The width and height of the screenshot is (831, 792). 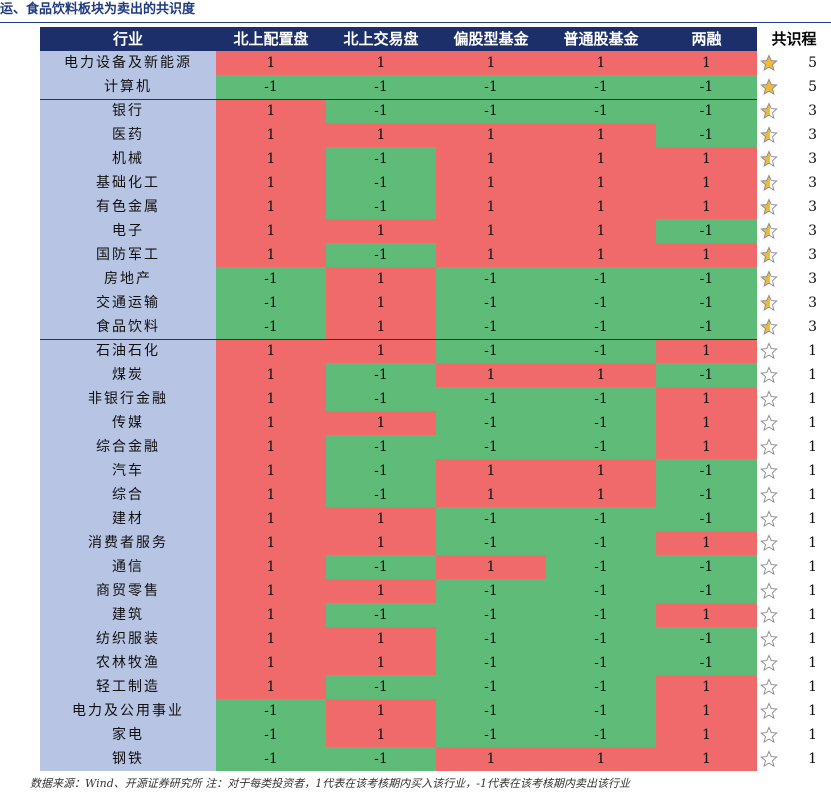 What do you see at coordinates (128, 759) in the screenshot?
I see `industry-label: 钢铁` at bounding box center [128, 759].